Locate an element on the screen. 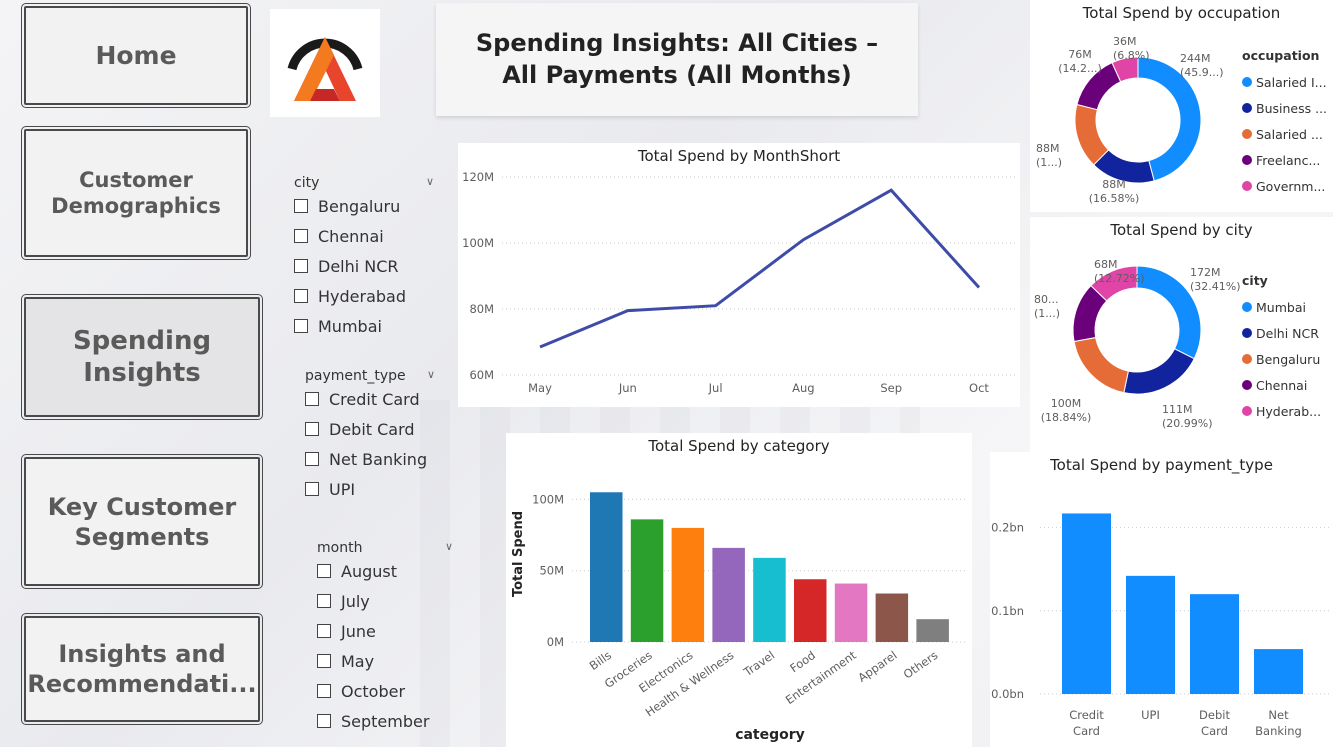 The image size is (1333, 747). month-slicer: month ∨ August July June May October September is located at coordinates (385, 638).